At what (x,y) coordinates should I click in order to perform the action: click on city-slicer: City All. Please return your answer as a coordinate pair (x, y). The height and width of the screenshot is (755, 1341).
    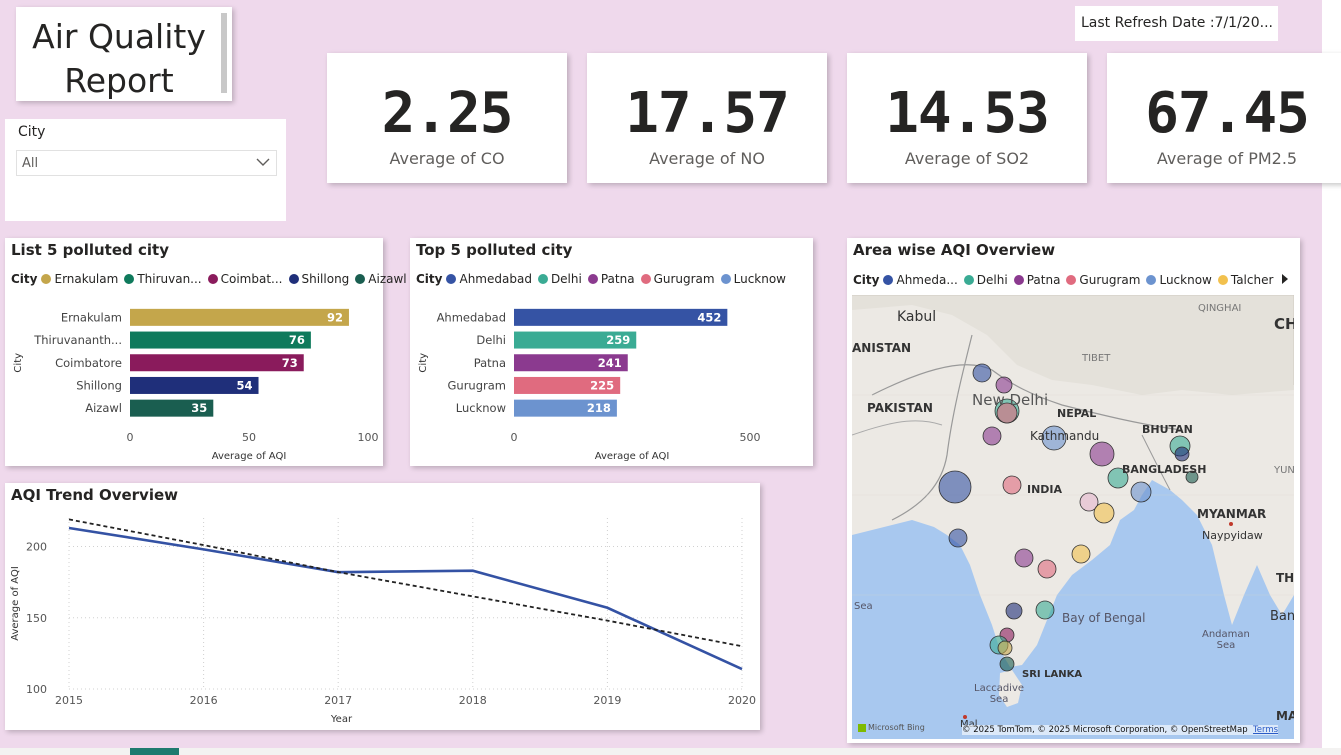
    Looking at the image, I should click on (145, 170).